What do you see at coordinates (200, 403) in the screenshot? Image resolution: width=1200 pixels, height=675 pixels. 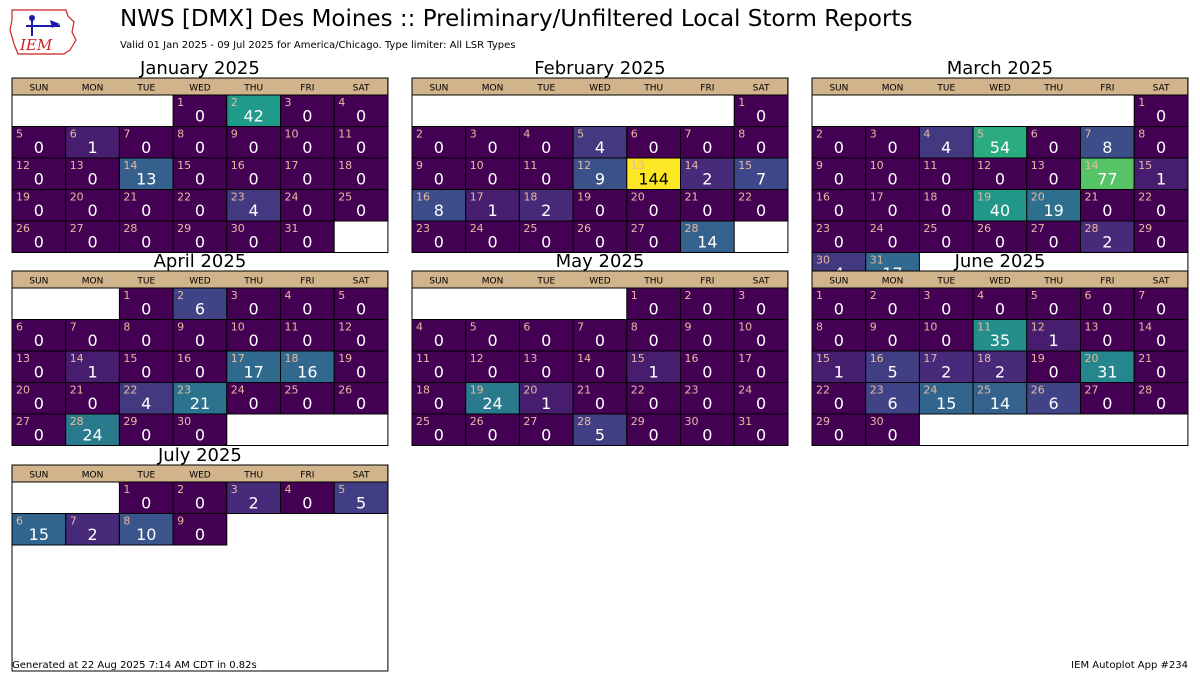 I see `day-value: 21` at bounding box center [200, 403].